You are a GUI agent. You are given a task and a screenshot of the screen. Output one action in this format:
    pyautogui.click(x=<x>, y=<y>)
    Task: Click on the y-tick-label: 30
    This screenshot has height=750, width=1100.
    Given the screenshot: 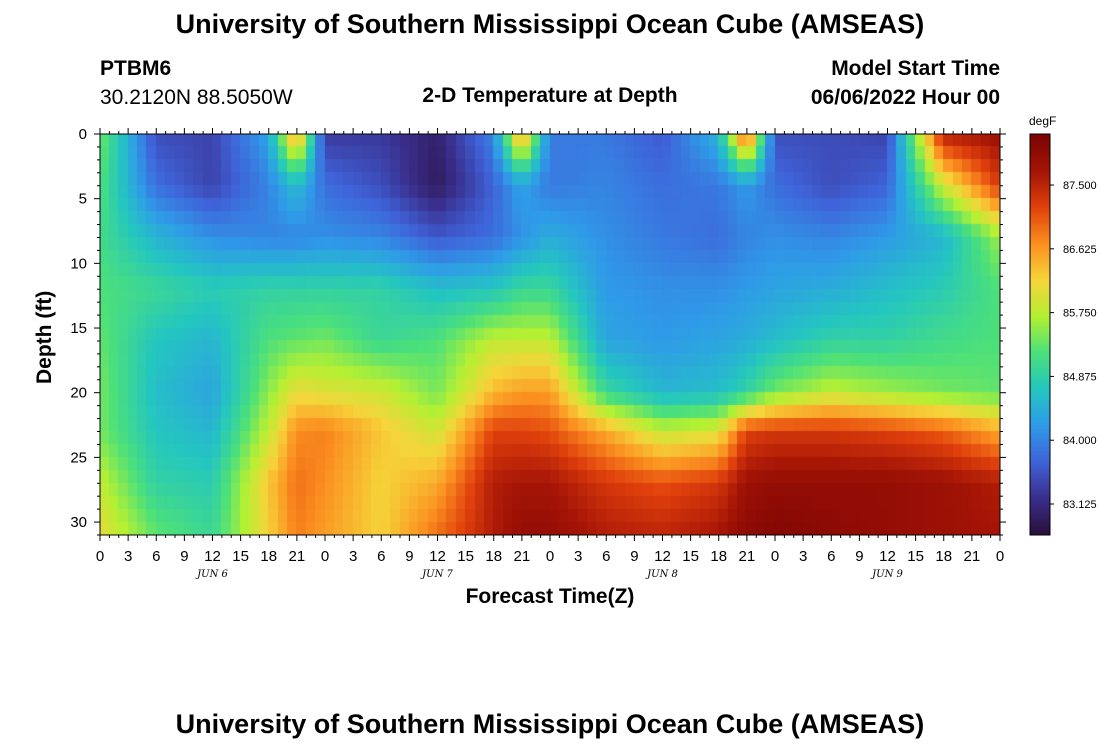 What is the action you would take?
    pyautogui.click(x=78, y=522)
    